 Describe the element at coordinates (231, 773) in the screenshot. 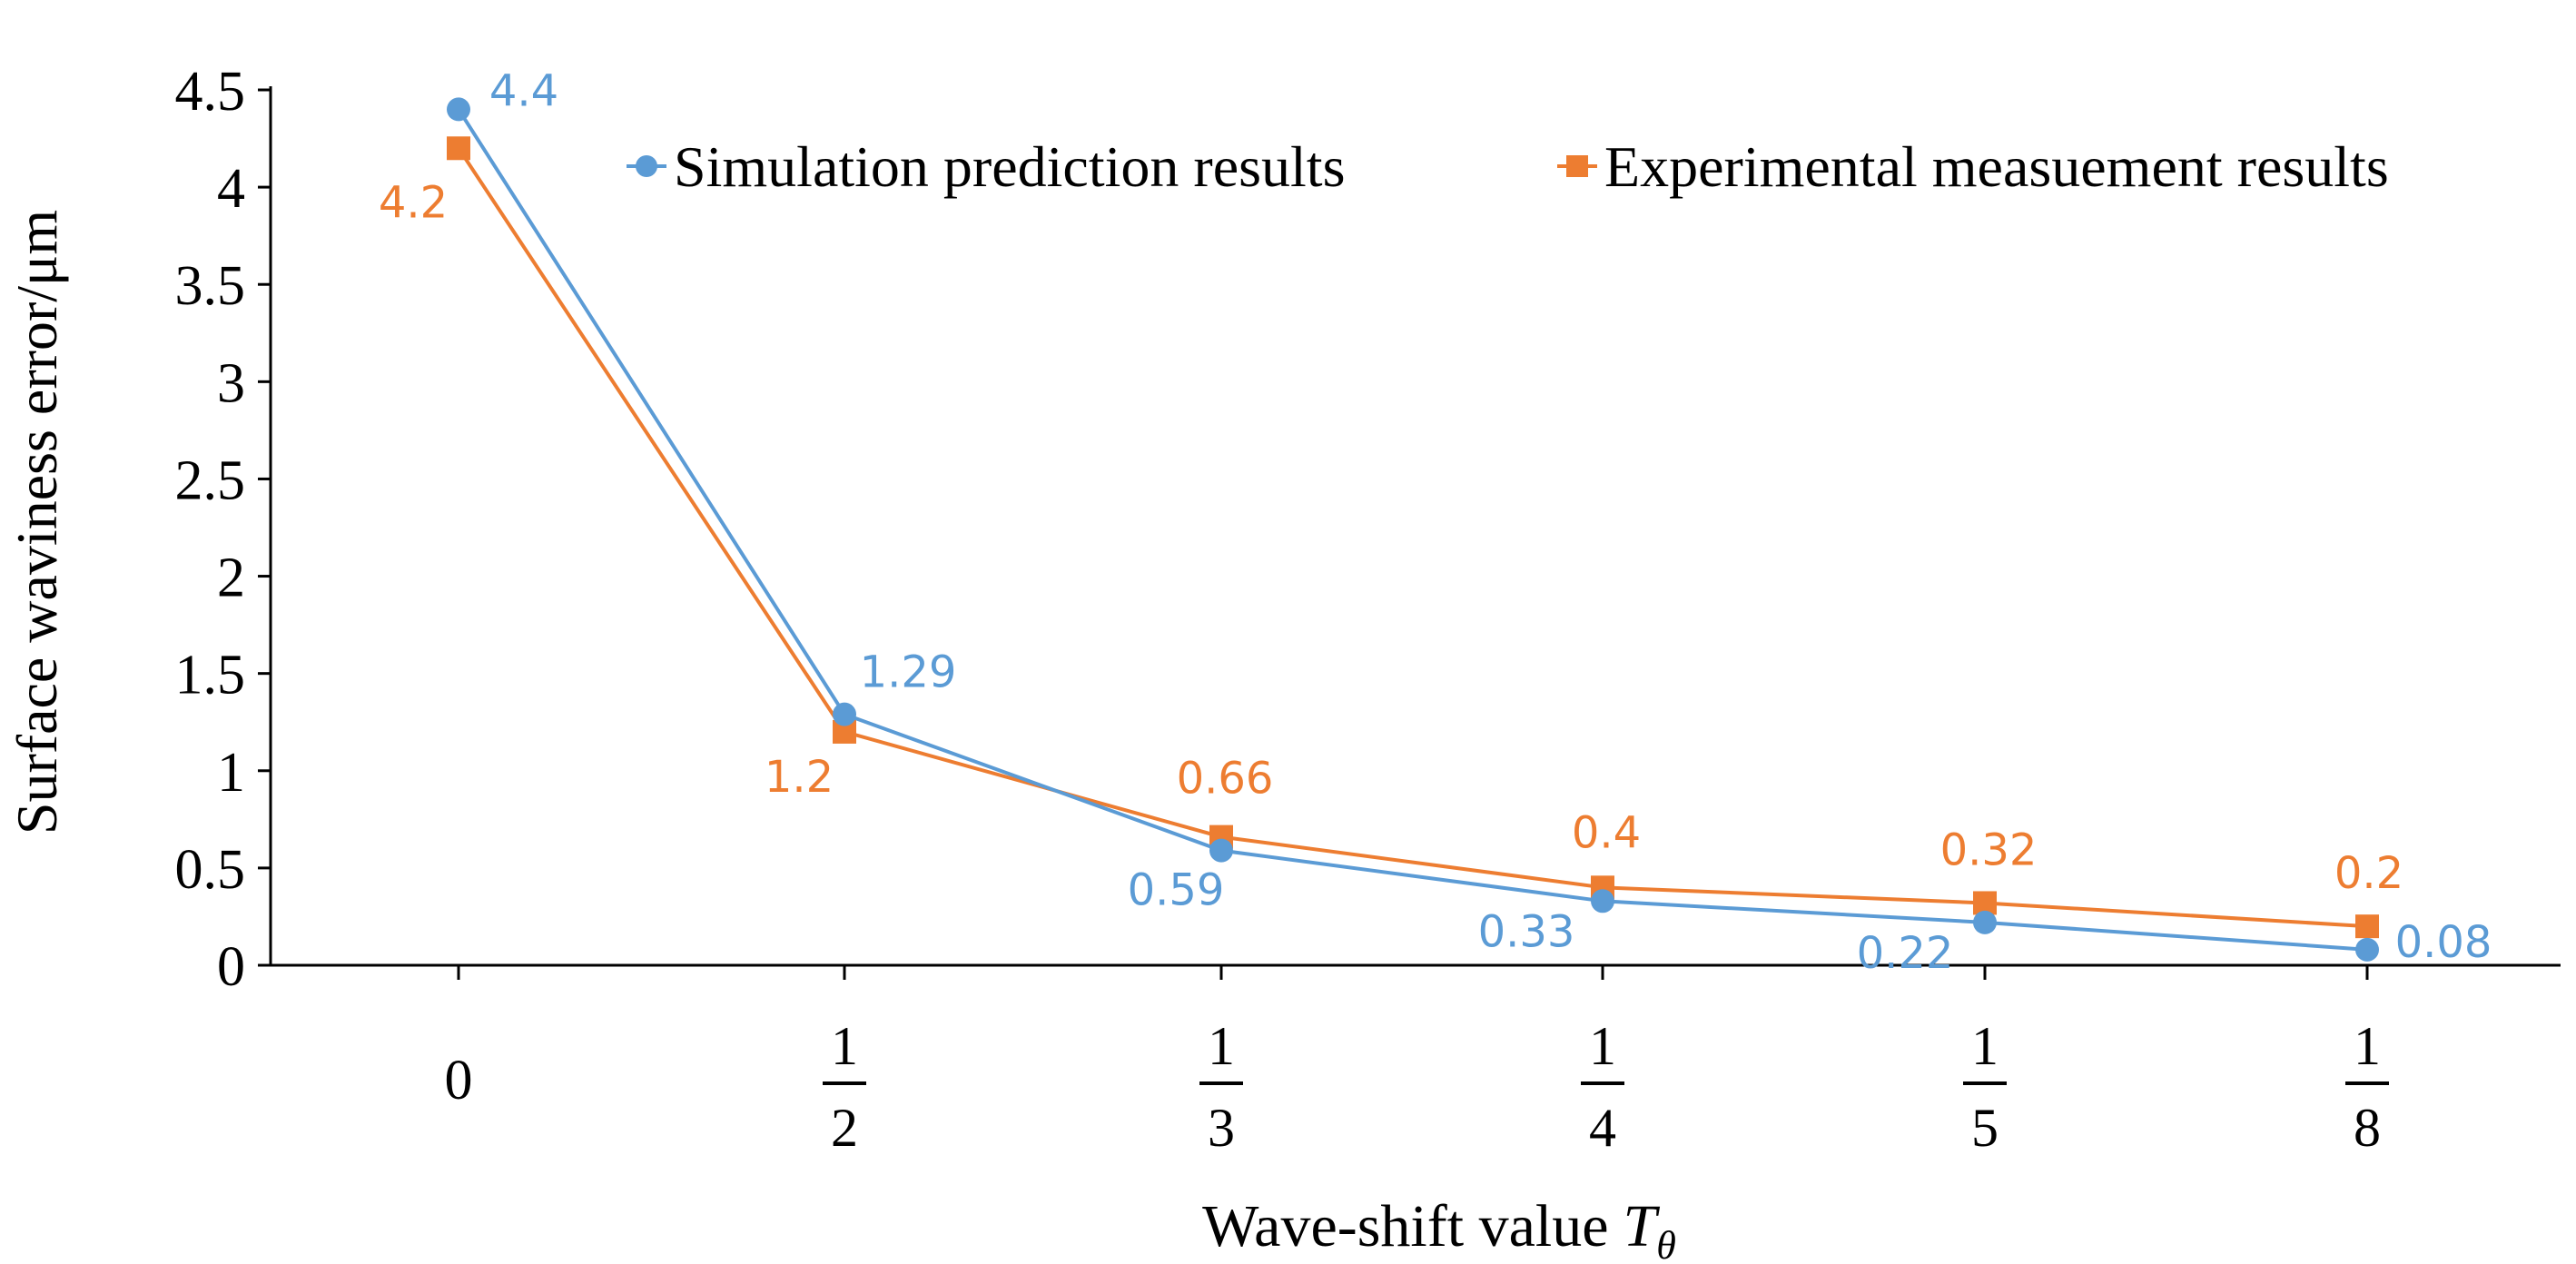

I see `y-tick-label: 1` at that location.